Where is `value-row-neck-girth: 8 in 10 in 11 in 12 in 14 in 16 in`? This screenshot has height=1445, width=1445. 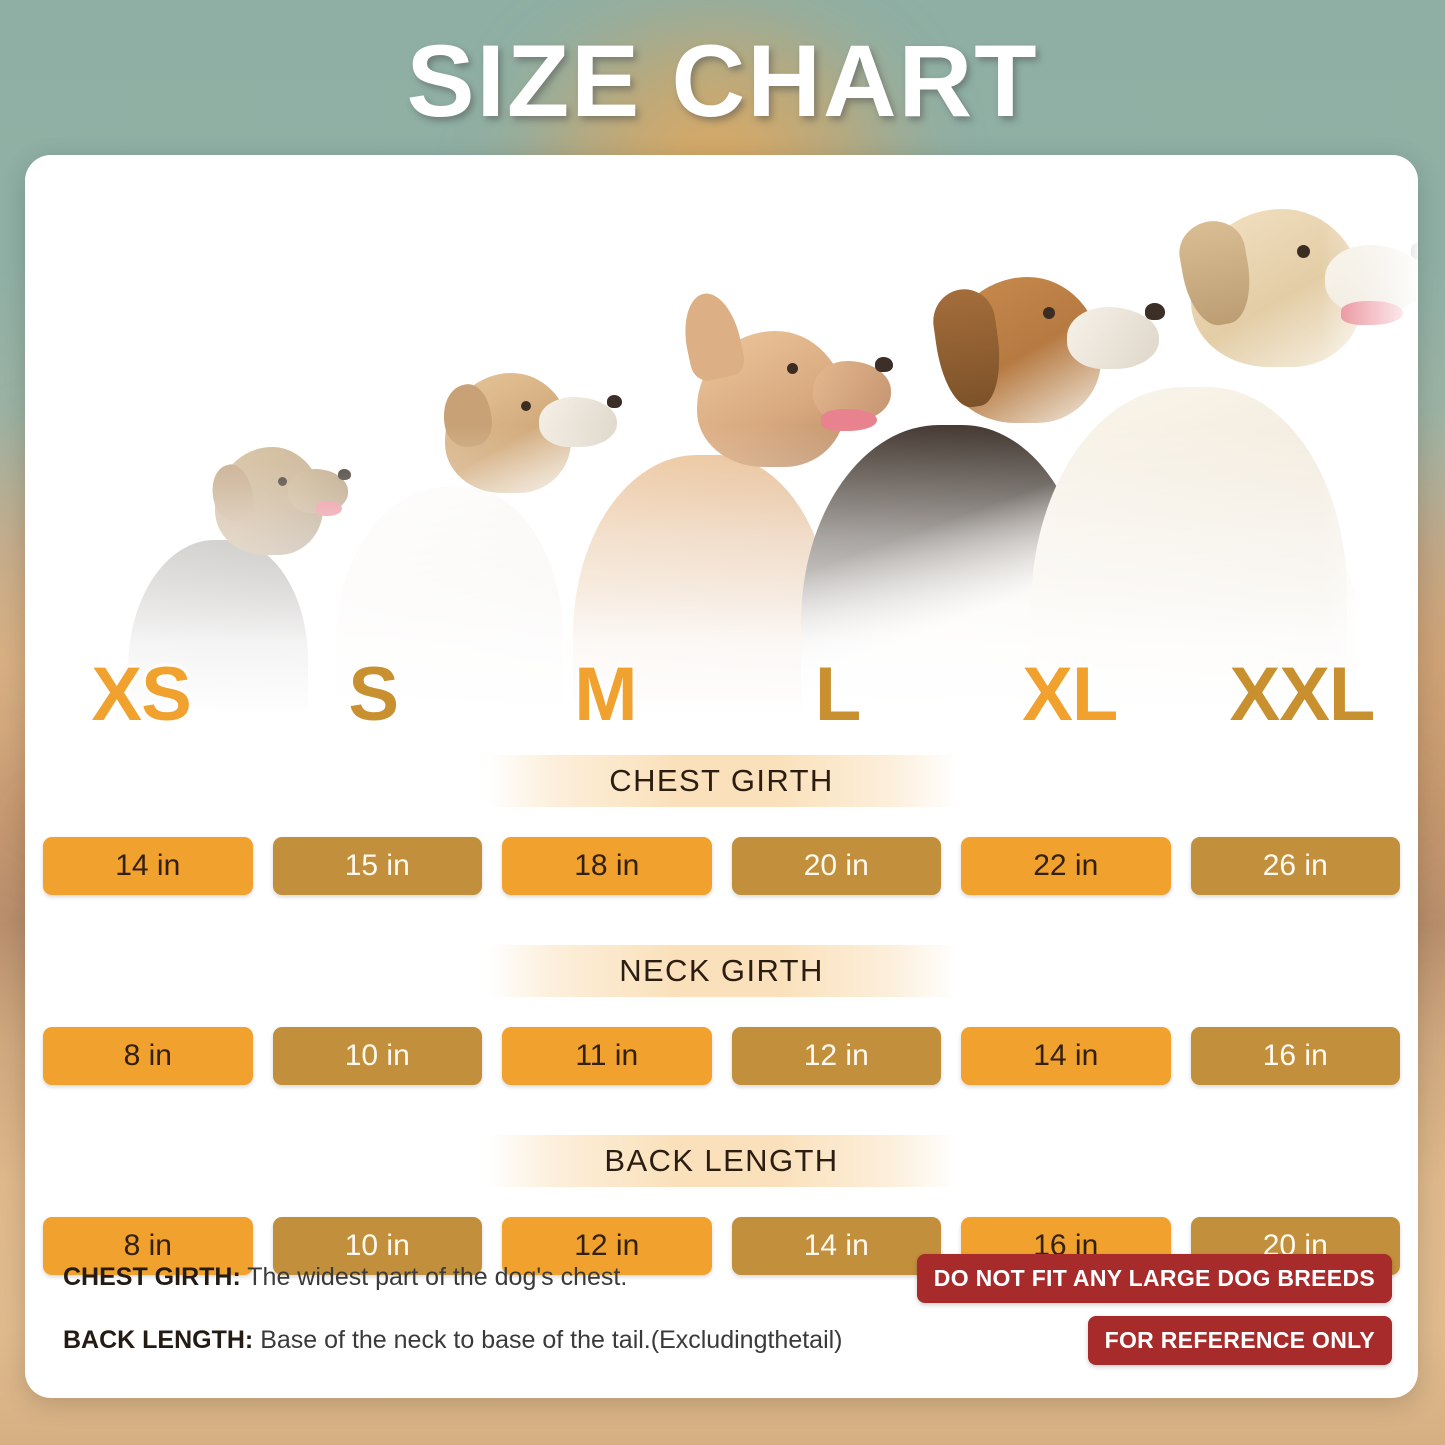 value-row-neck-girth: 8 in 10 in 11 in 12 in 14 in 16 in is located at coordinates (721, 1056).